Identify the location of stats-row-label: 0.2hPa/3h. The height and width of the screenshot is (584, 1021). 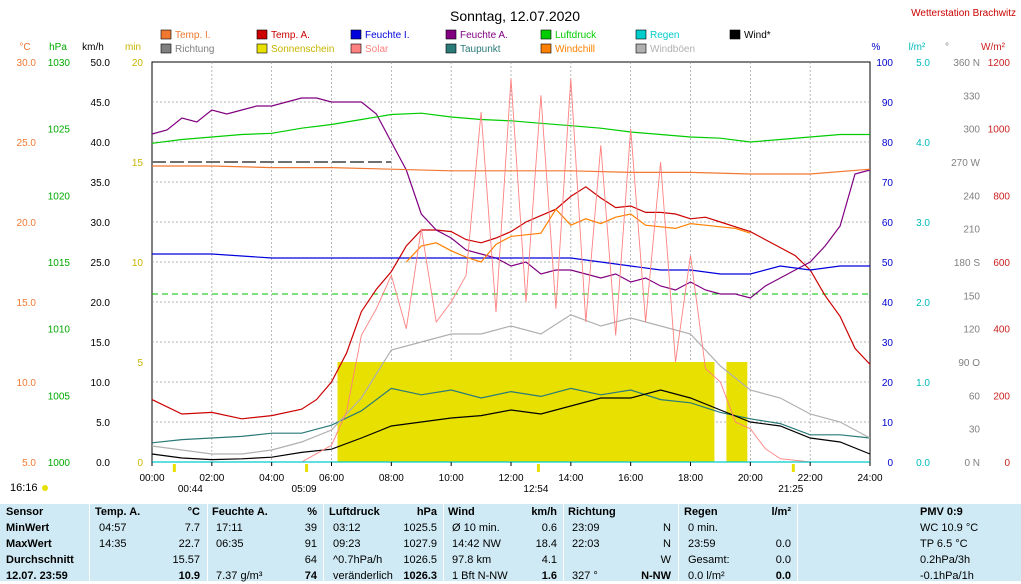
(945, 560).